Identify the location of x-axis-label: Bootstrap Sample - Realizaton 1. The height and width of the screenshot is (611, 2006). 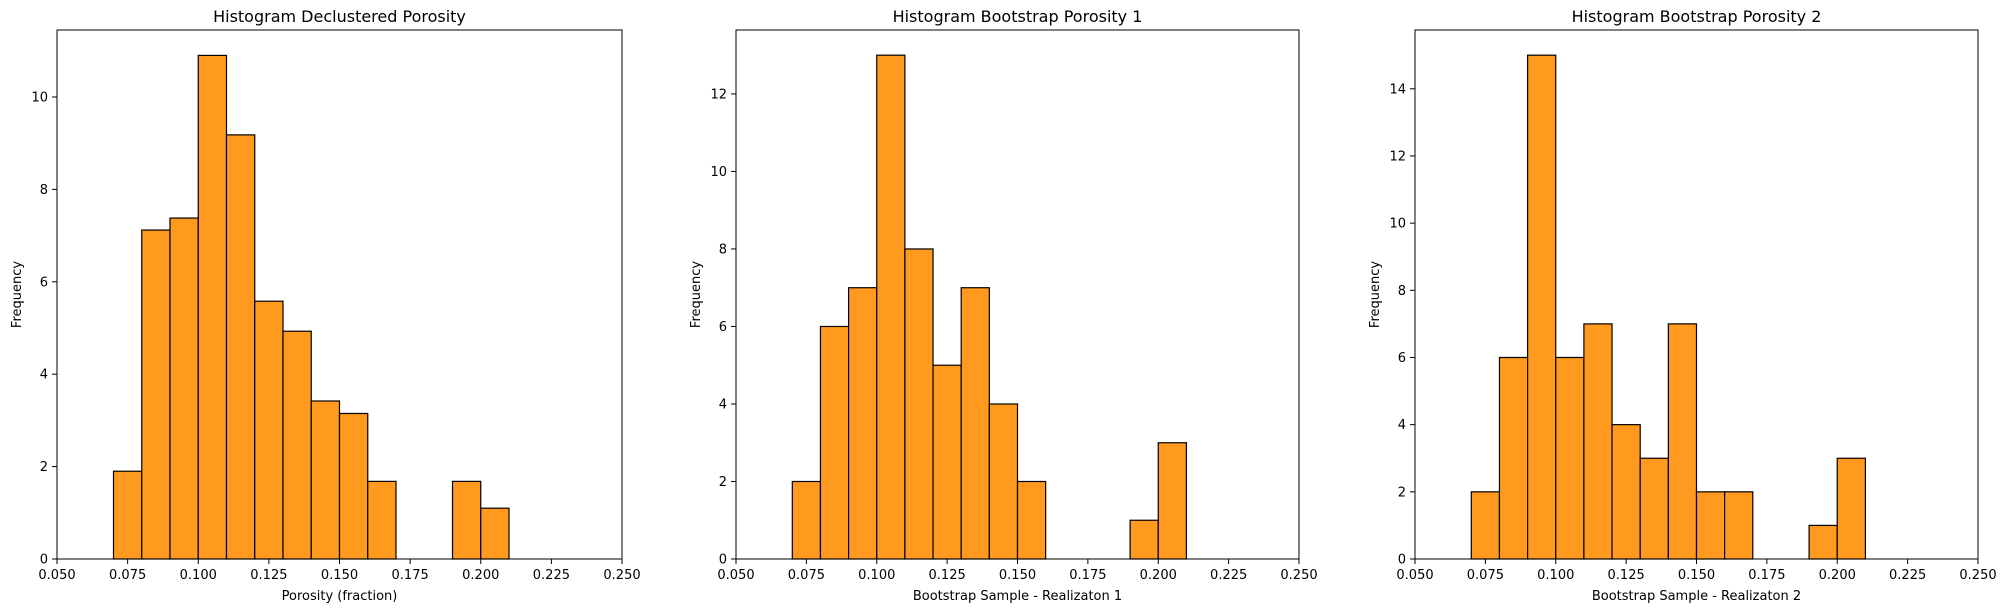
(1017, 596).